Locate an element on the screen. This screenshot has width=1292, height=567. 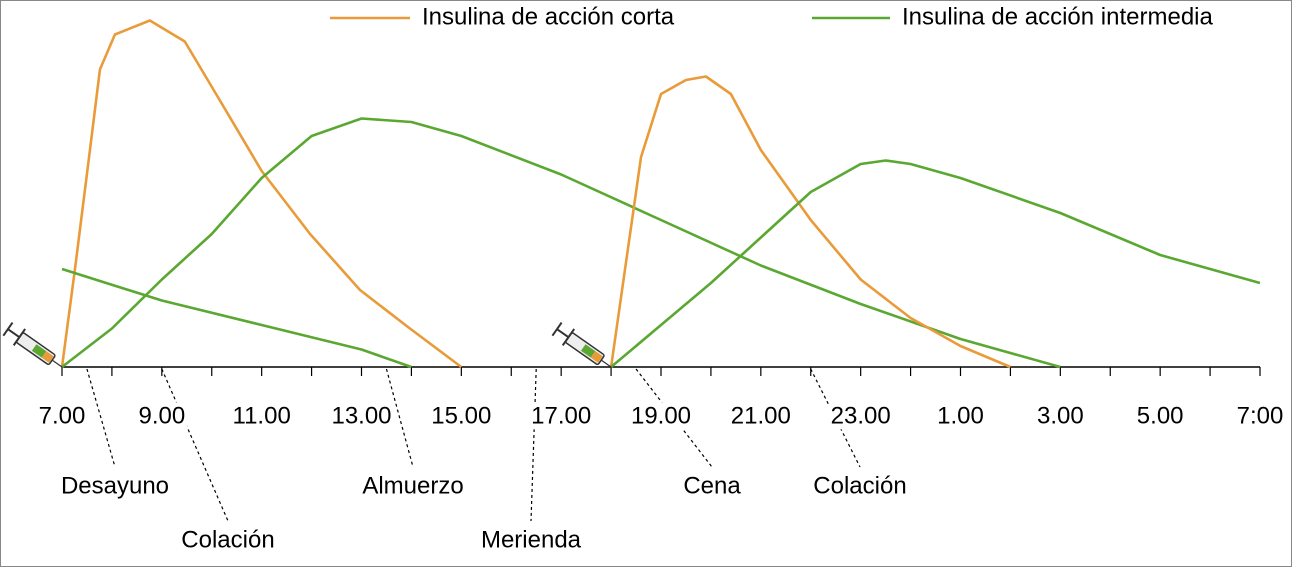
x-tick-label: 7:00 is located at coordinates (1260, 415).